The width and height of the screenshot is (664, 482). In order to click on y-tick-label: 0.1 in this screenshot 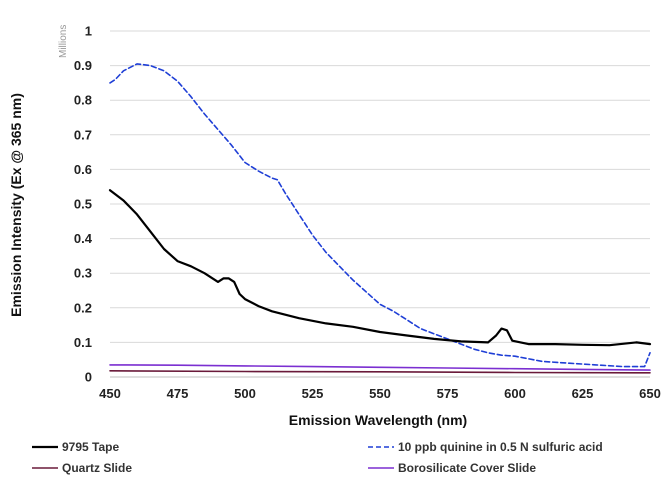, I will do `click(83, 342)`.